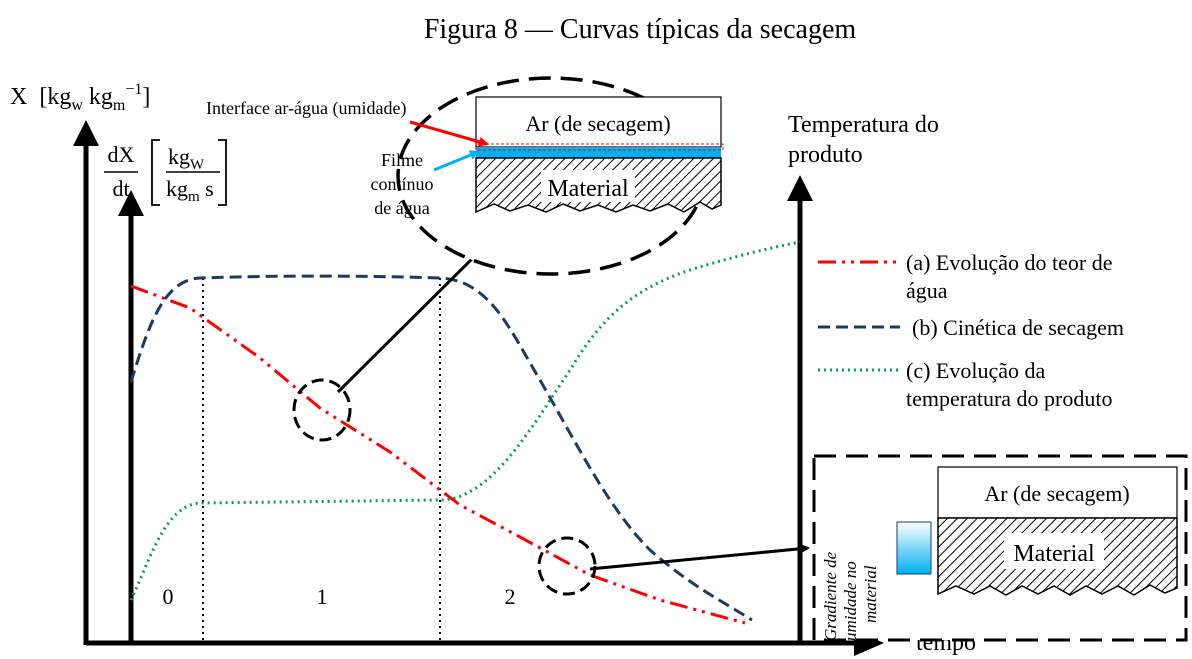 The width and height of the screenshot is (1192, 659). What do you see at coordinates (186, 158) in the screenshot?
I see `svg-text: kgW` at bounding box center [186, 158].